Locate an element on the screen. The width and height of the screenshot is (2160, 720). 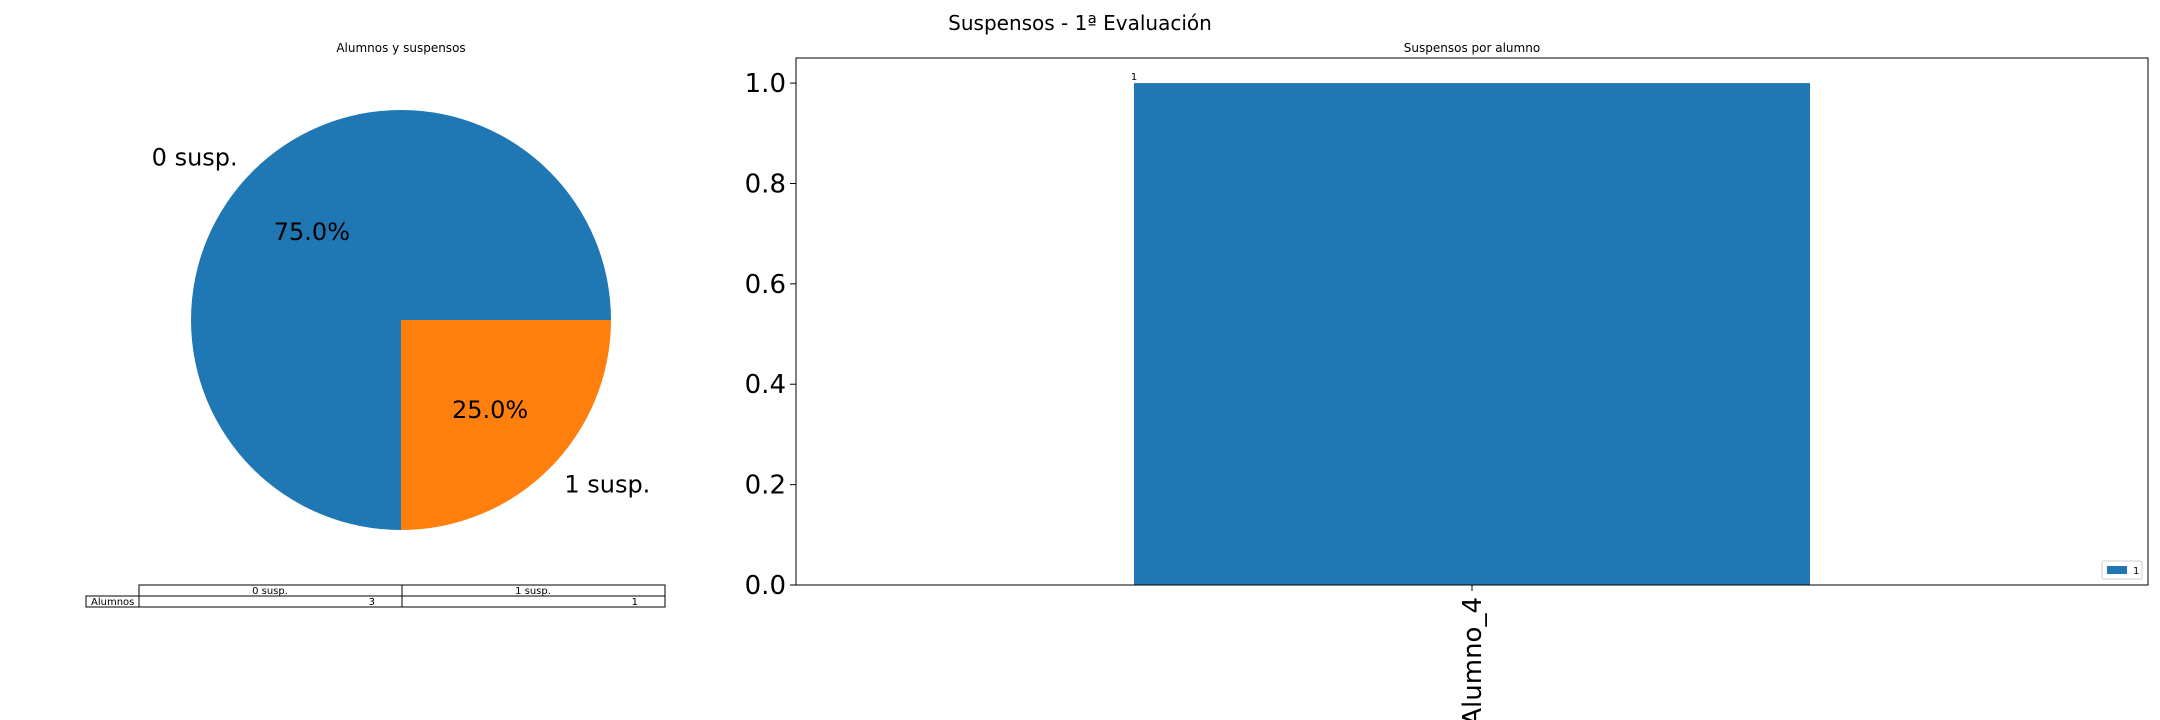
y-axis: 0.0 0.2 0.4 0.6 0.8 1.0 is located at coordinates (770, 335).